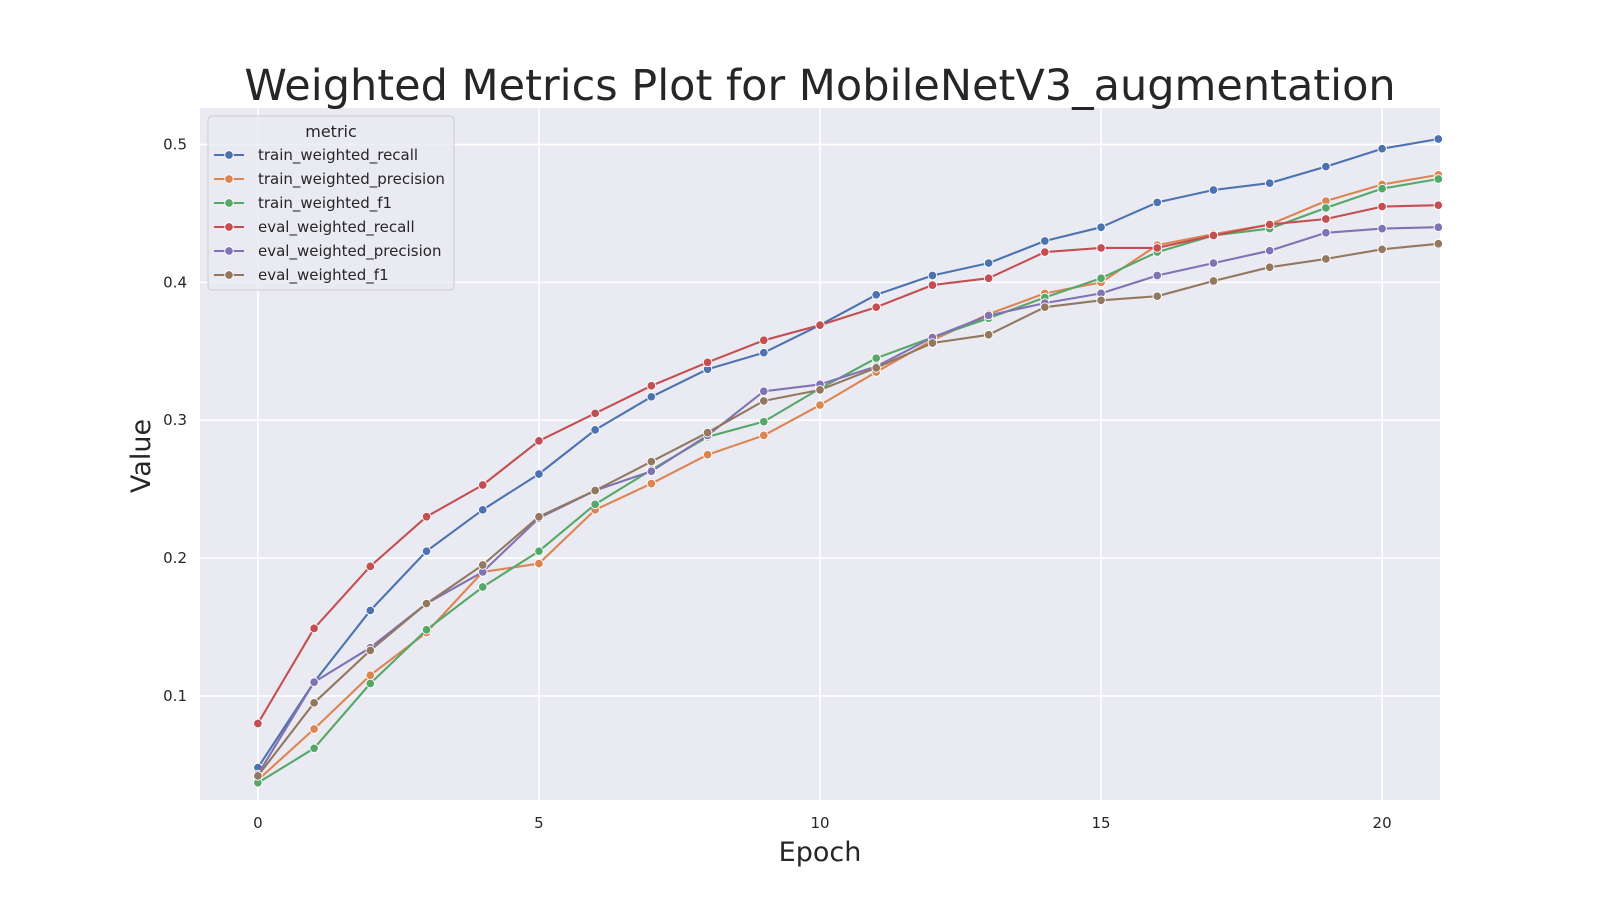 This screenshot has width=1600, height=900. What do you see at coordinates (258, 823) in the screenshot?
I see `x-tick-label: 0` at bounding box center [258, 823].